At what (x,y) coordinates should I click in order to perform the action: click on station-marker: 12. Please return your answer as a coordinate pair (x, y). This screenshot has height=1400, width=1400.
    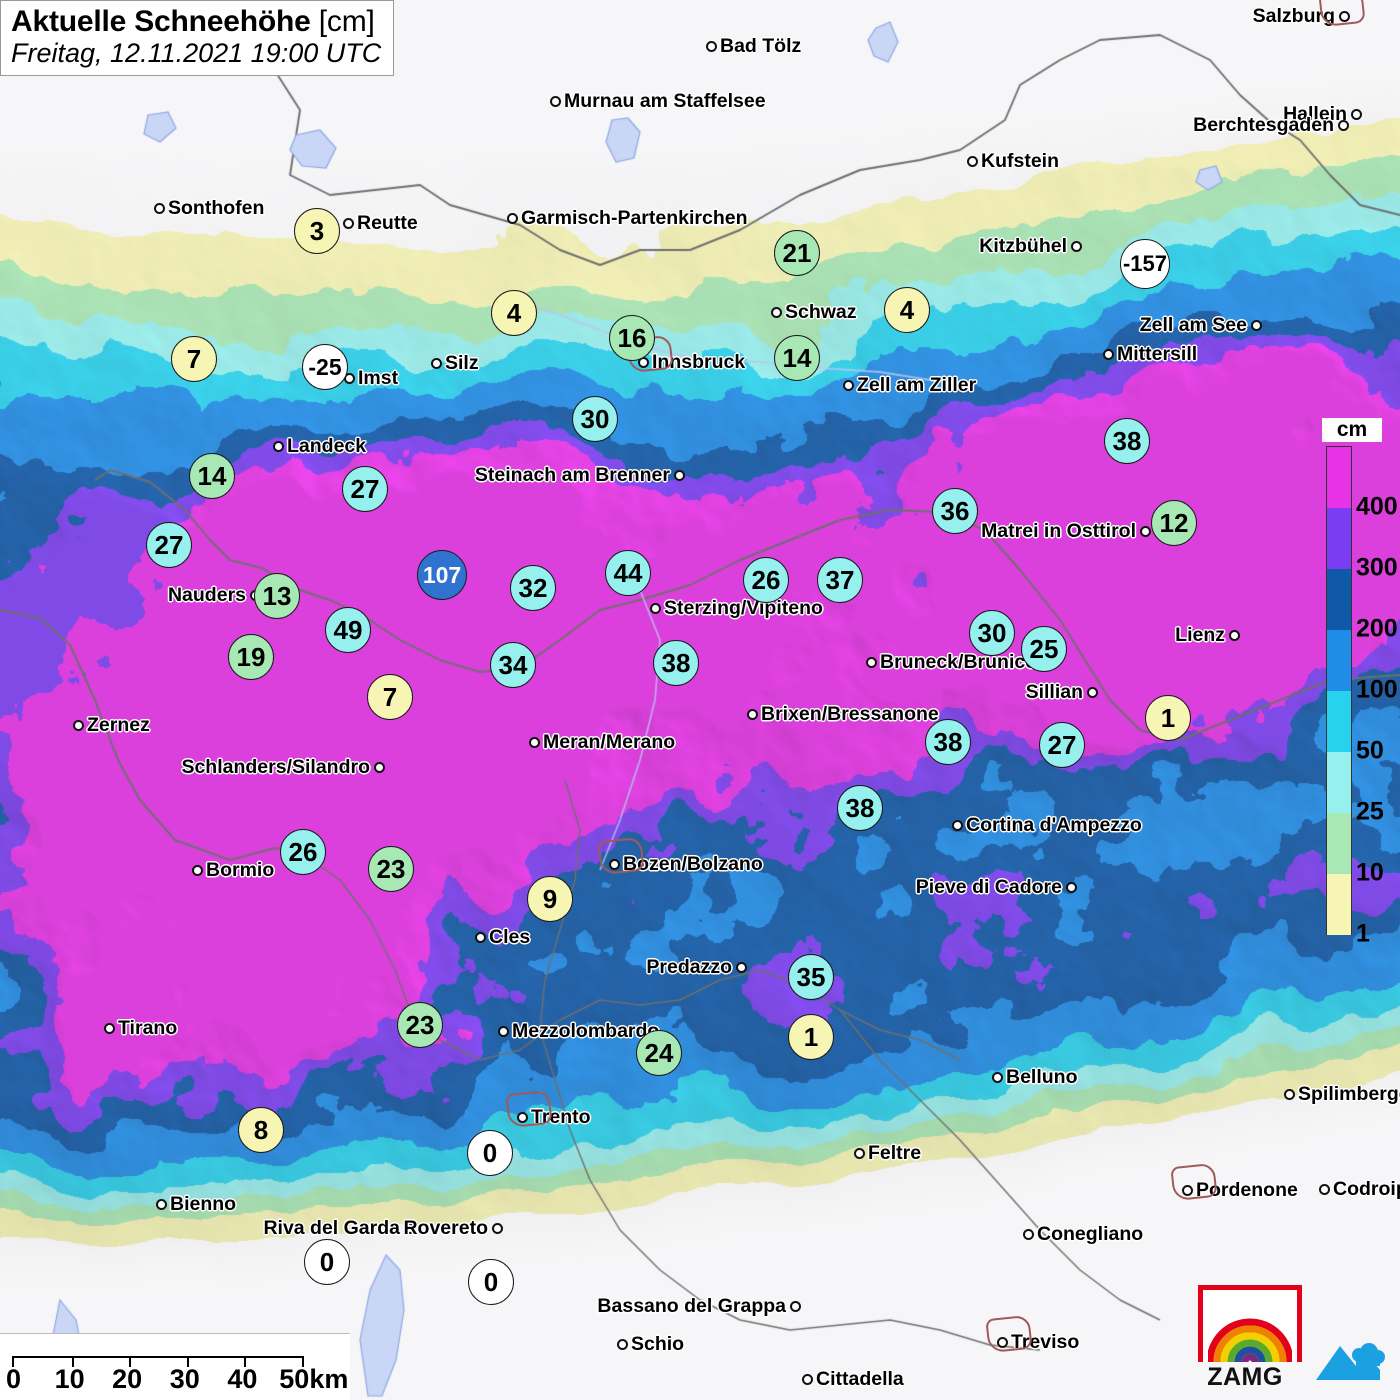
    Looking at the image, I should click on (1174, 523).